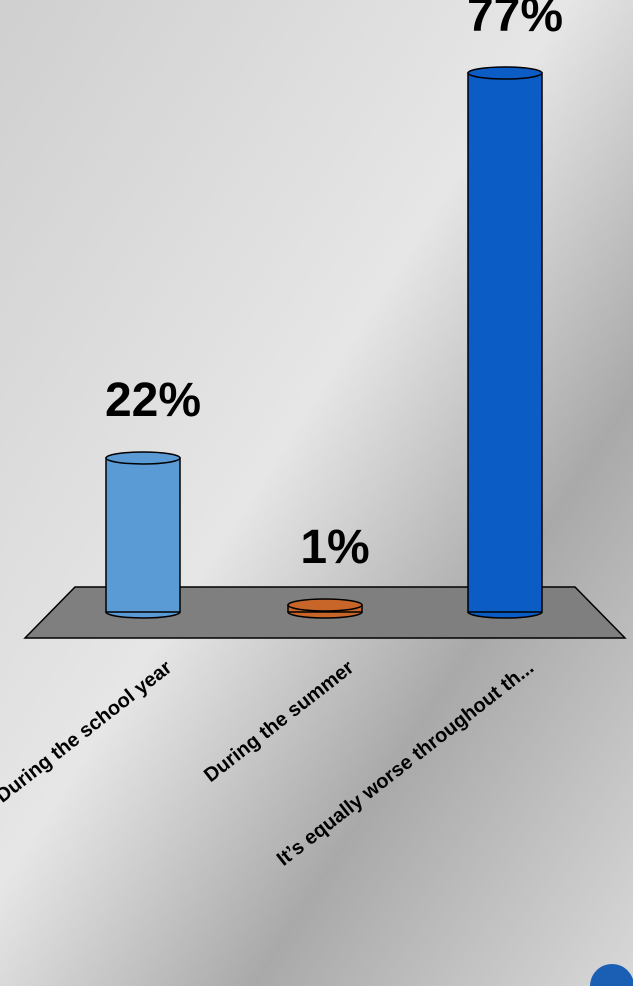 The height and width of the screenshot is (986, 633). What do you see at coordinates (515, 21) in the screenshot?
I see `value-label: 77%` at bounding box center [515, 21].